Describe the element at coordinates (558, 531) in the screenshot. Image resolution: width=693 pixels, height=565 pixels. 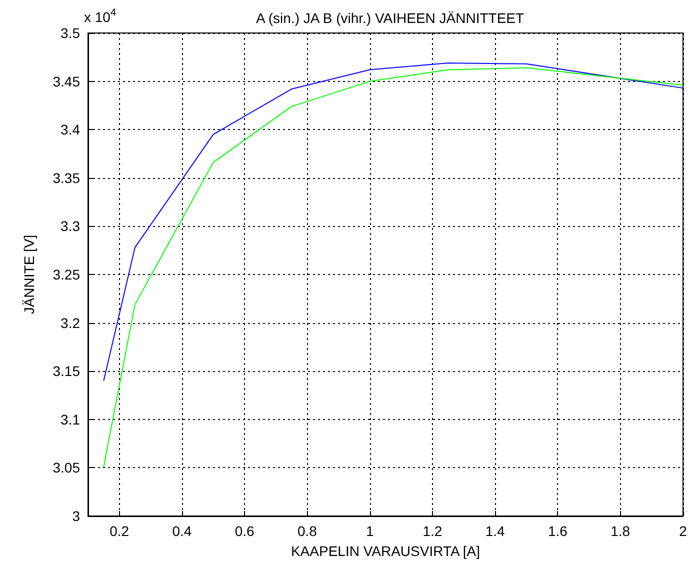
I see `x-tick-label: 1.6` at that location.